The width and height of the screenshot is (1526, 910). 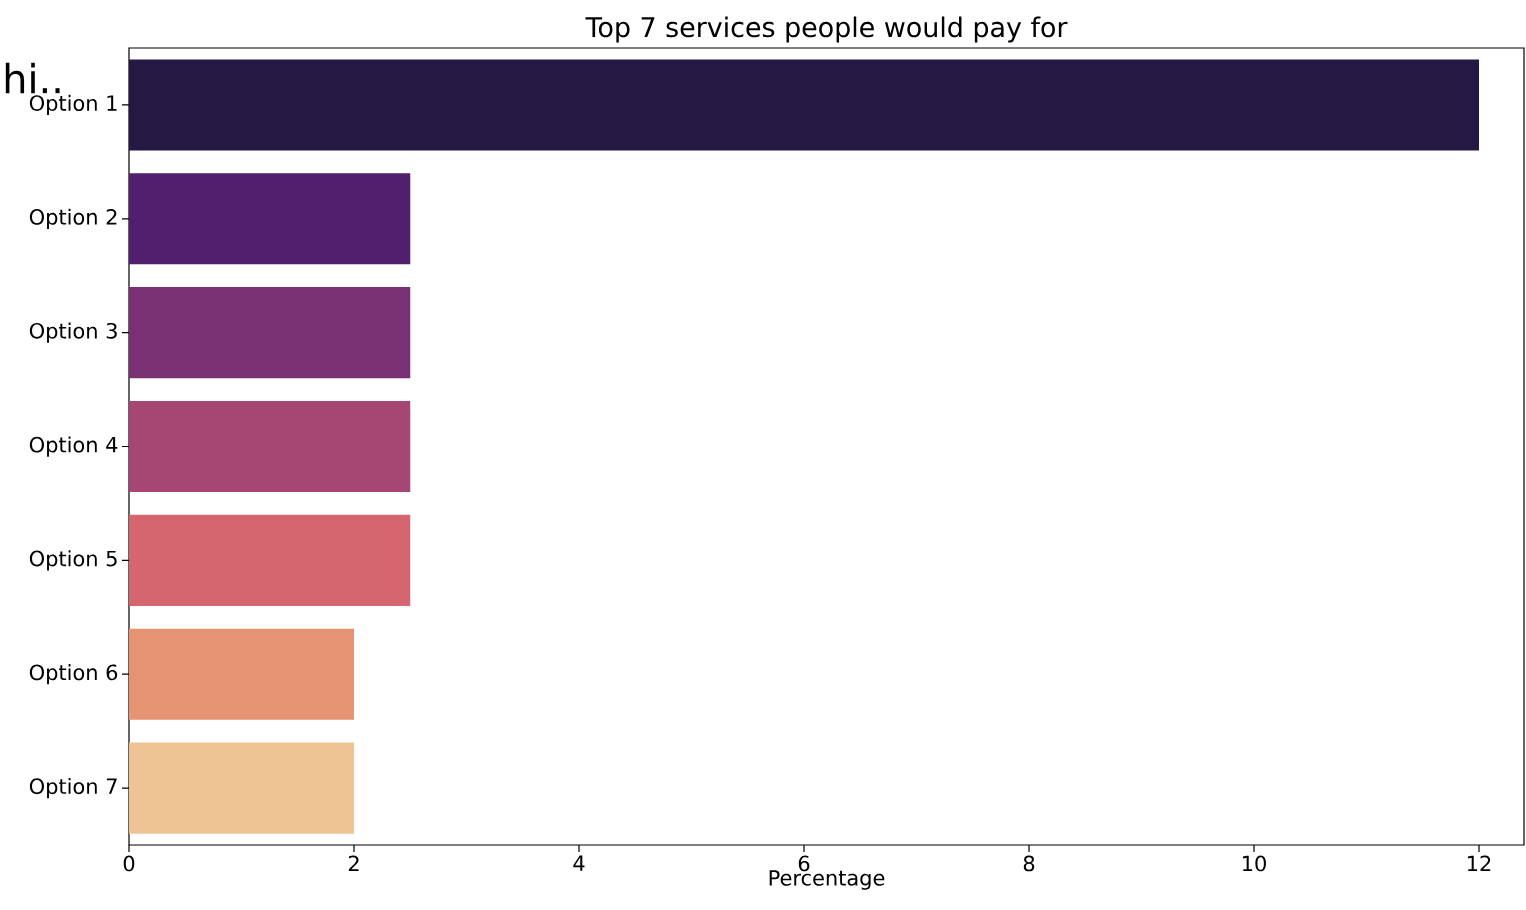 I want to click on x-tick-label: 6, so click(x=804, y=863).